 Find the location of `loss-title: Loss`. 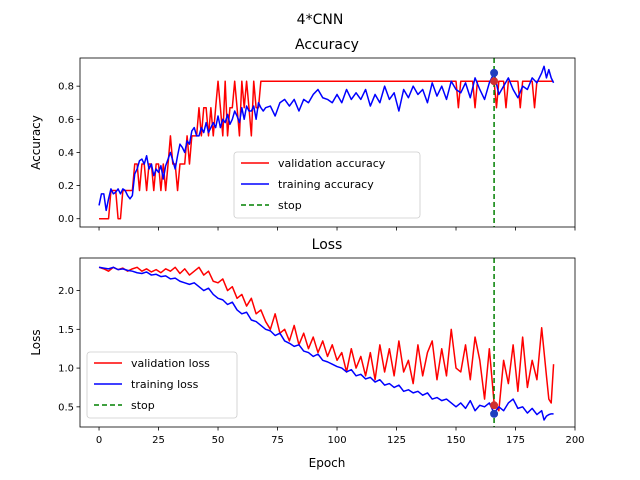

loss-title: Loss is located at coordinates (327, 245).